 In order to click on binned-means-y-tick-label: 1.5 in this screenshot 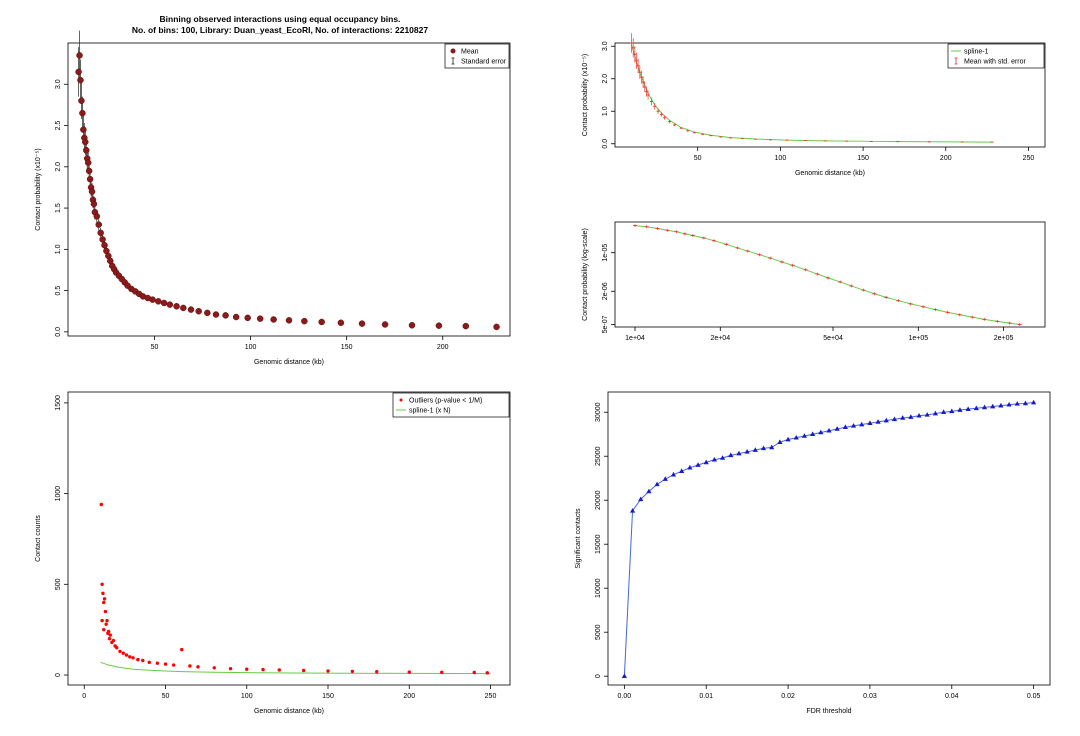, I will do `click(58, 208)`.